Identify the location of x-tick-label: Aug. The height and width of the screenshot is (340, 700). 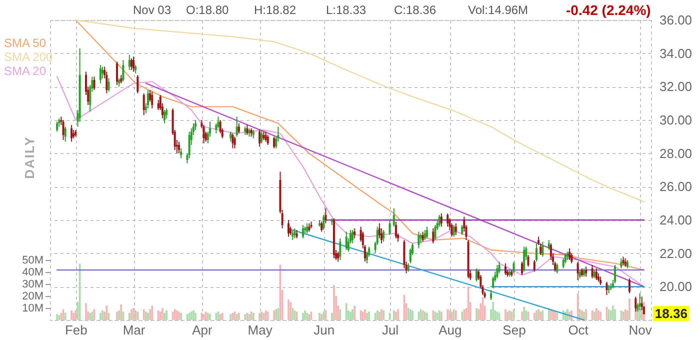
(450, 330).